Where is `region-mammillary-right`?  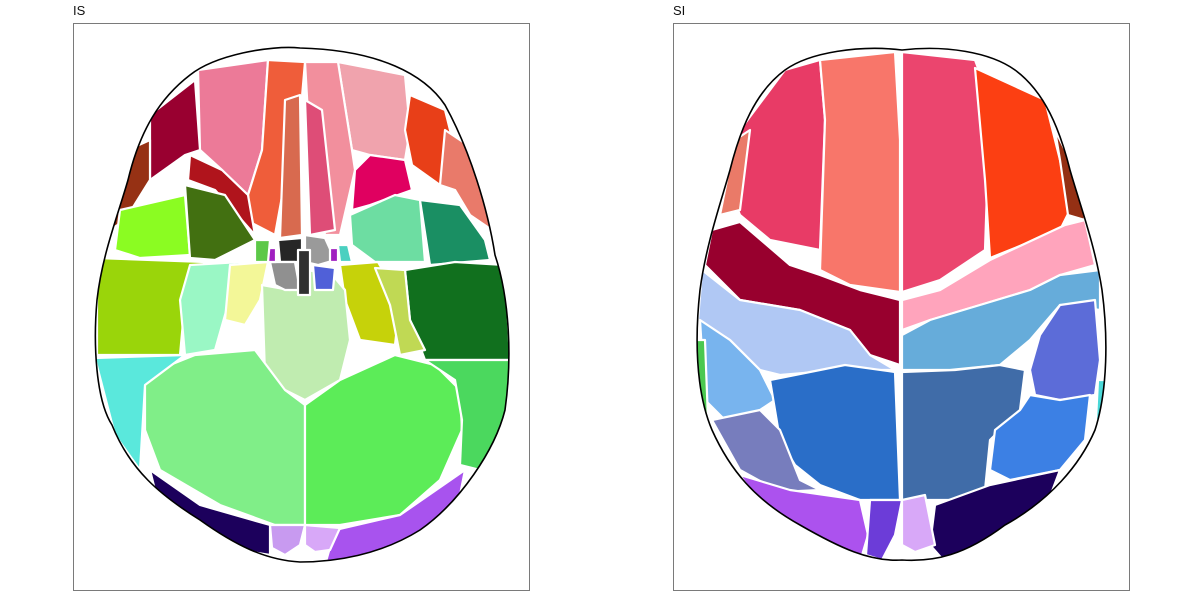 region-mammillary-right is located at coordinates (334, 255).